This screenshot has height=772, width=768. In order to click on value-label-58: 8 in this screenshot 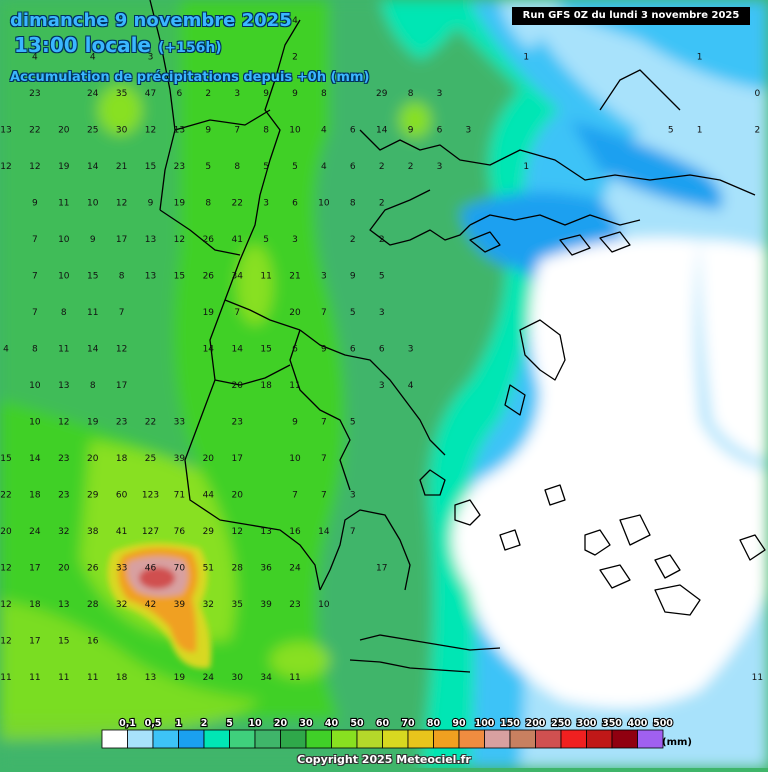, I will do `click(237, 167)`.